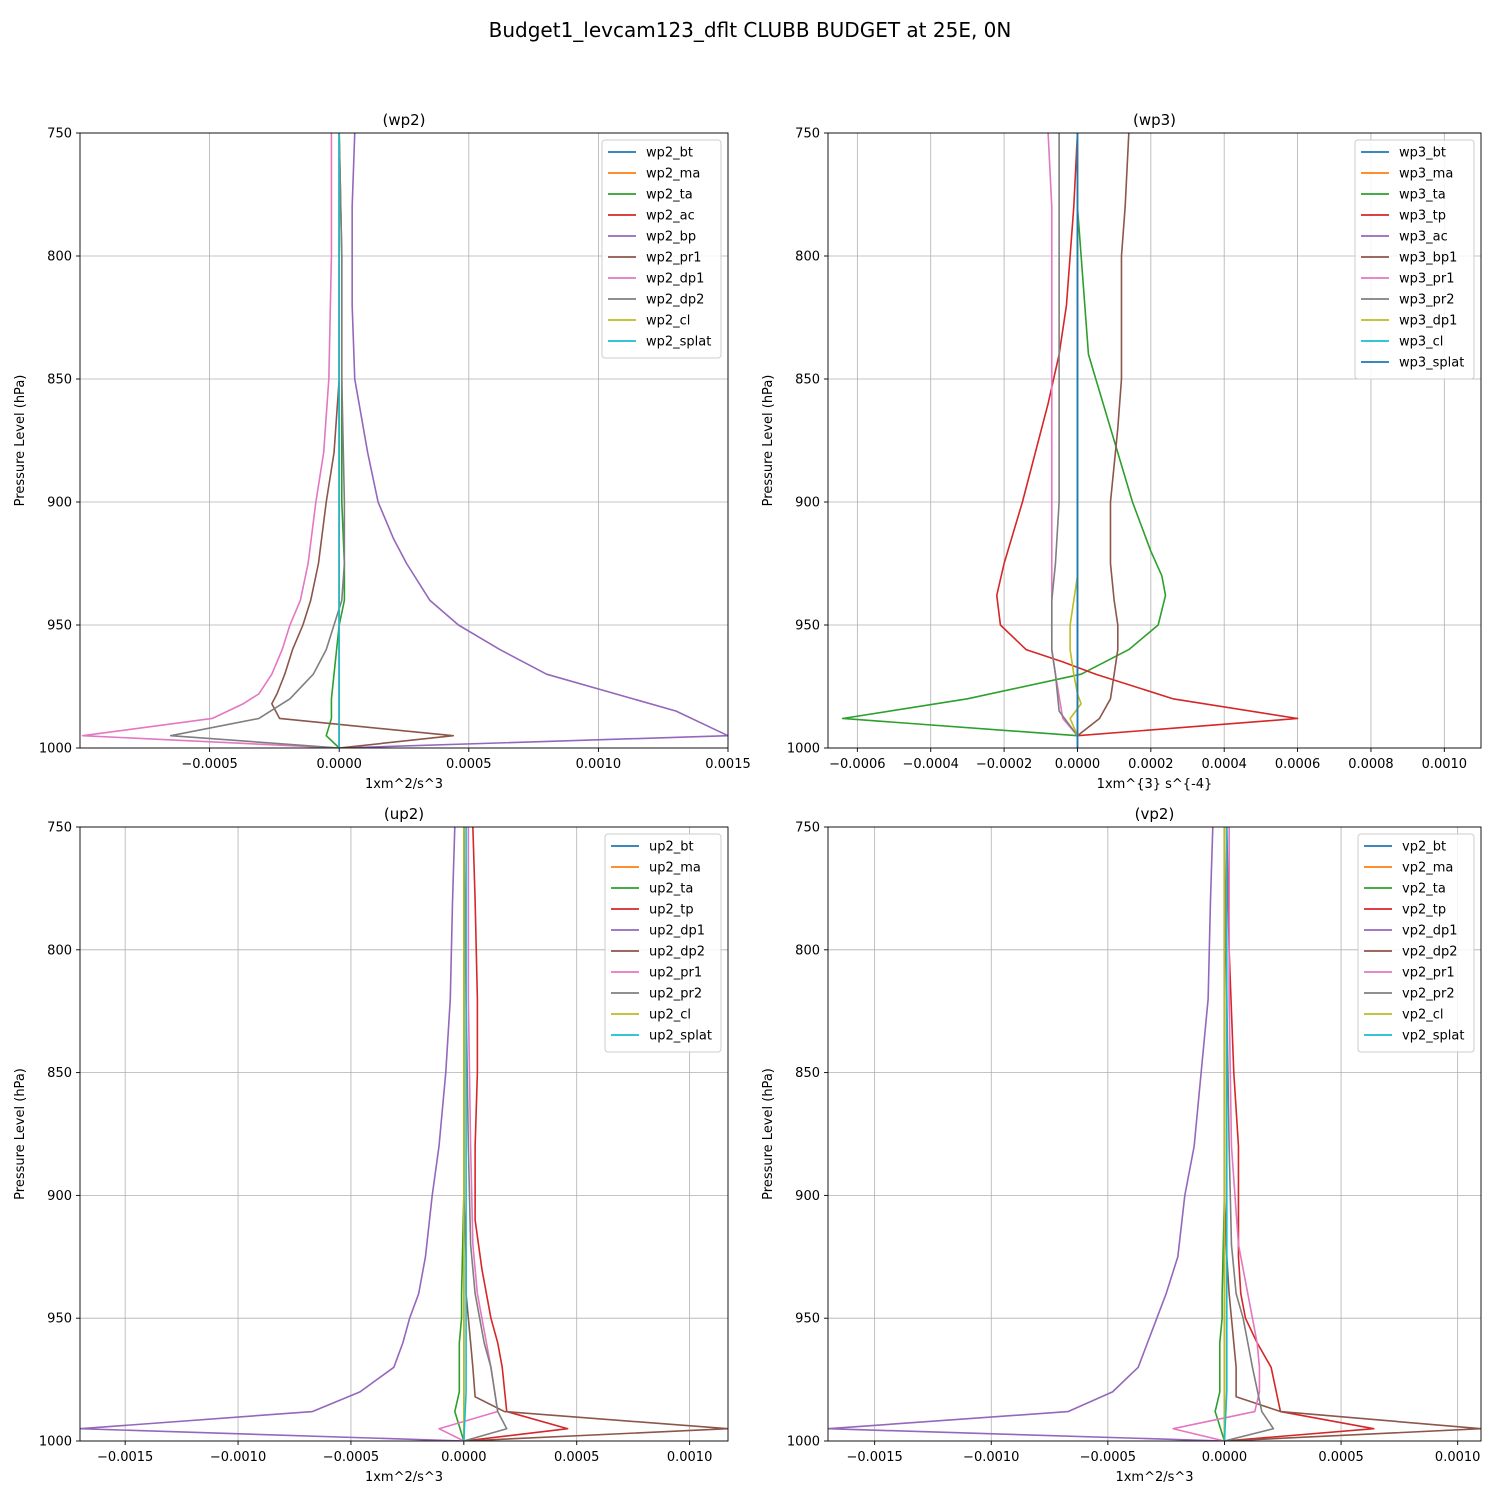 The height and width of the screenshot is (1500, 1500). I want to click on legend-label-wp3-dp1: wp3_dp1, so click(1428, 321).